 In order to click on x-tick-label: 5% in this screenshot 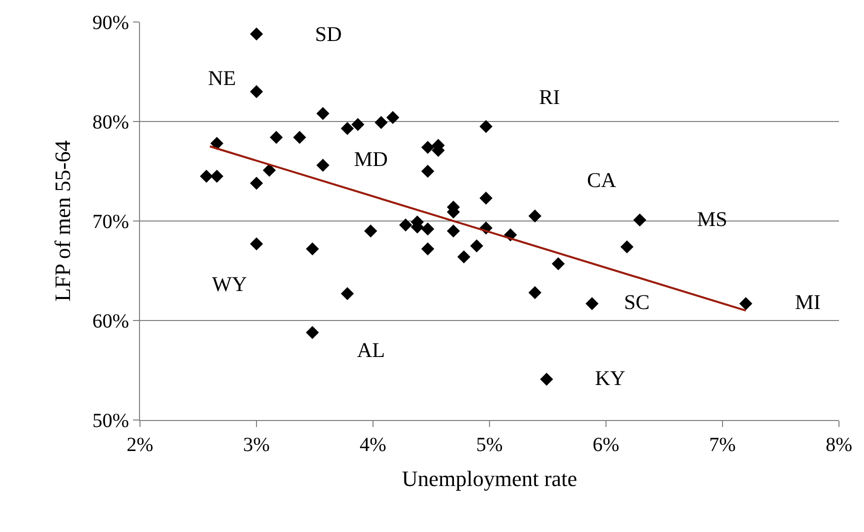, I will do `click(489, 445)`.